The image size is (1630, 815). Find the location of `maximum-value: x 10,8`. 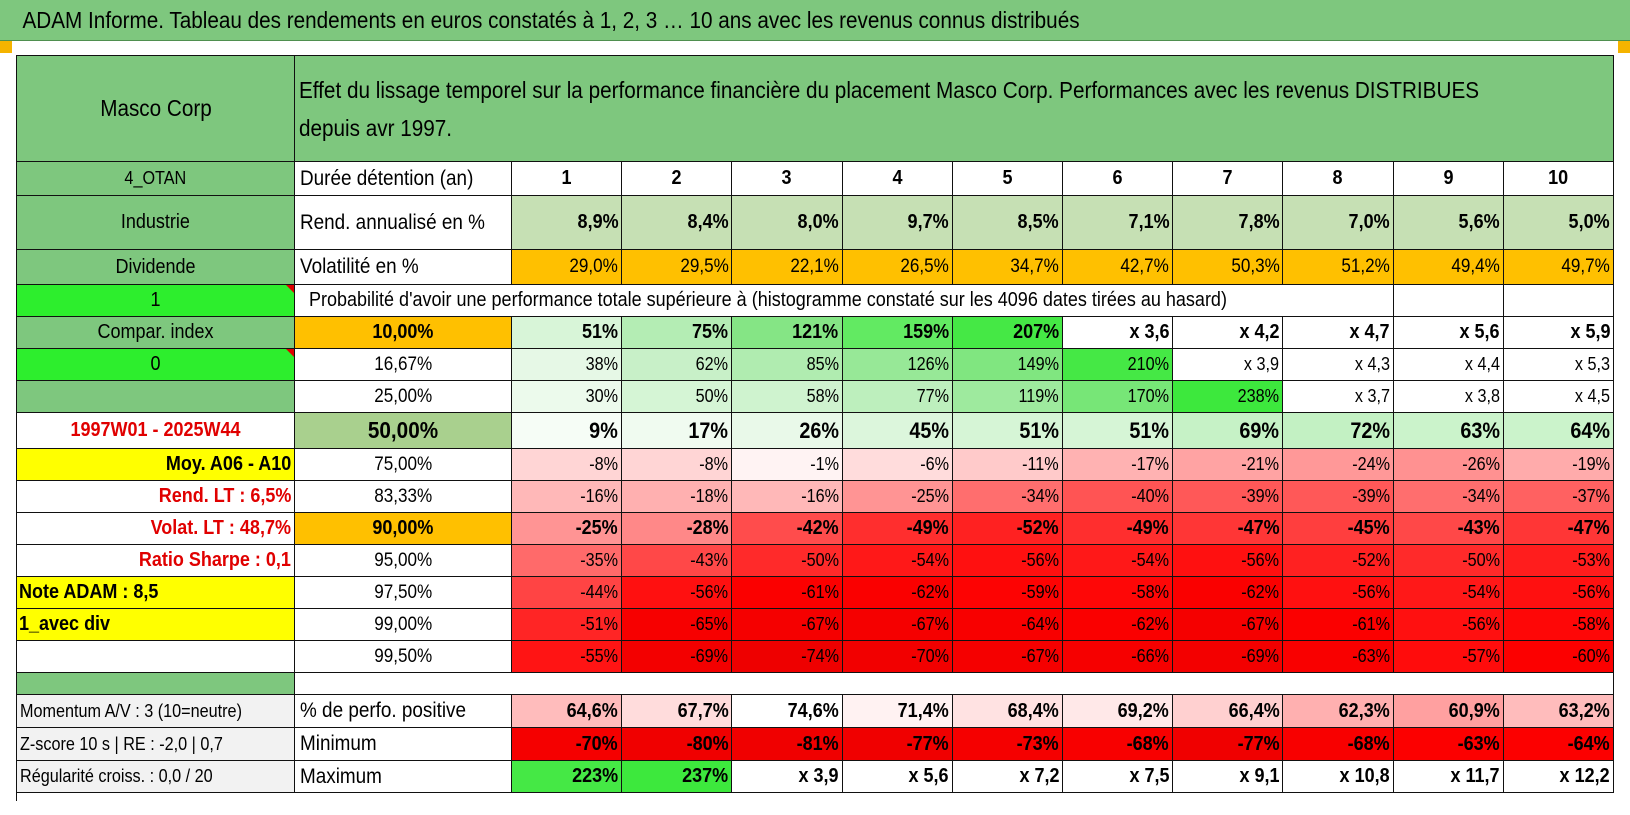

maximum-value: x 10,8 is located at coordinates (1338, 777).